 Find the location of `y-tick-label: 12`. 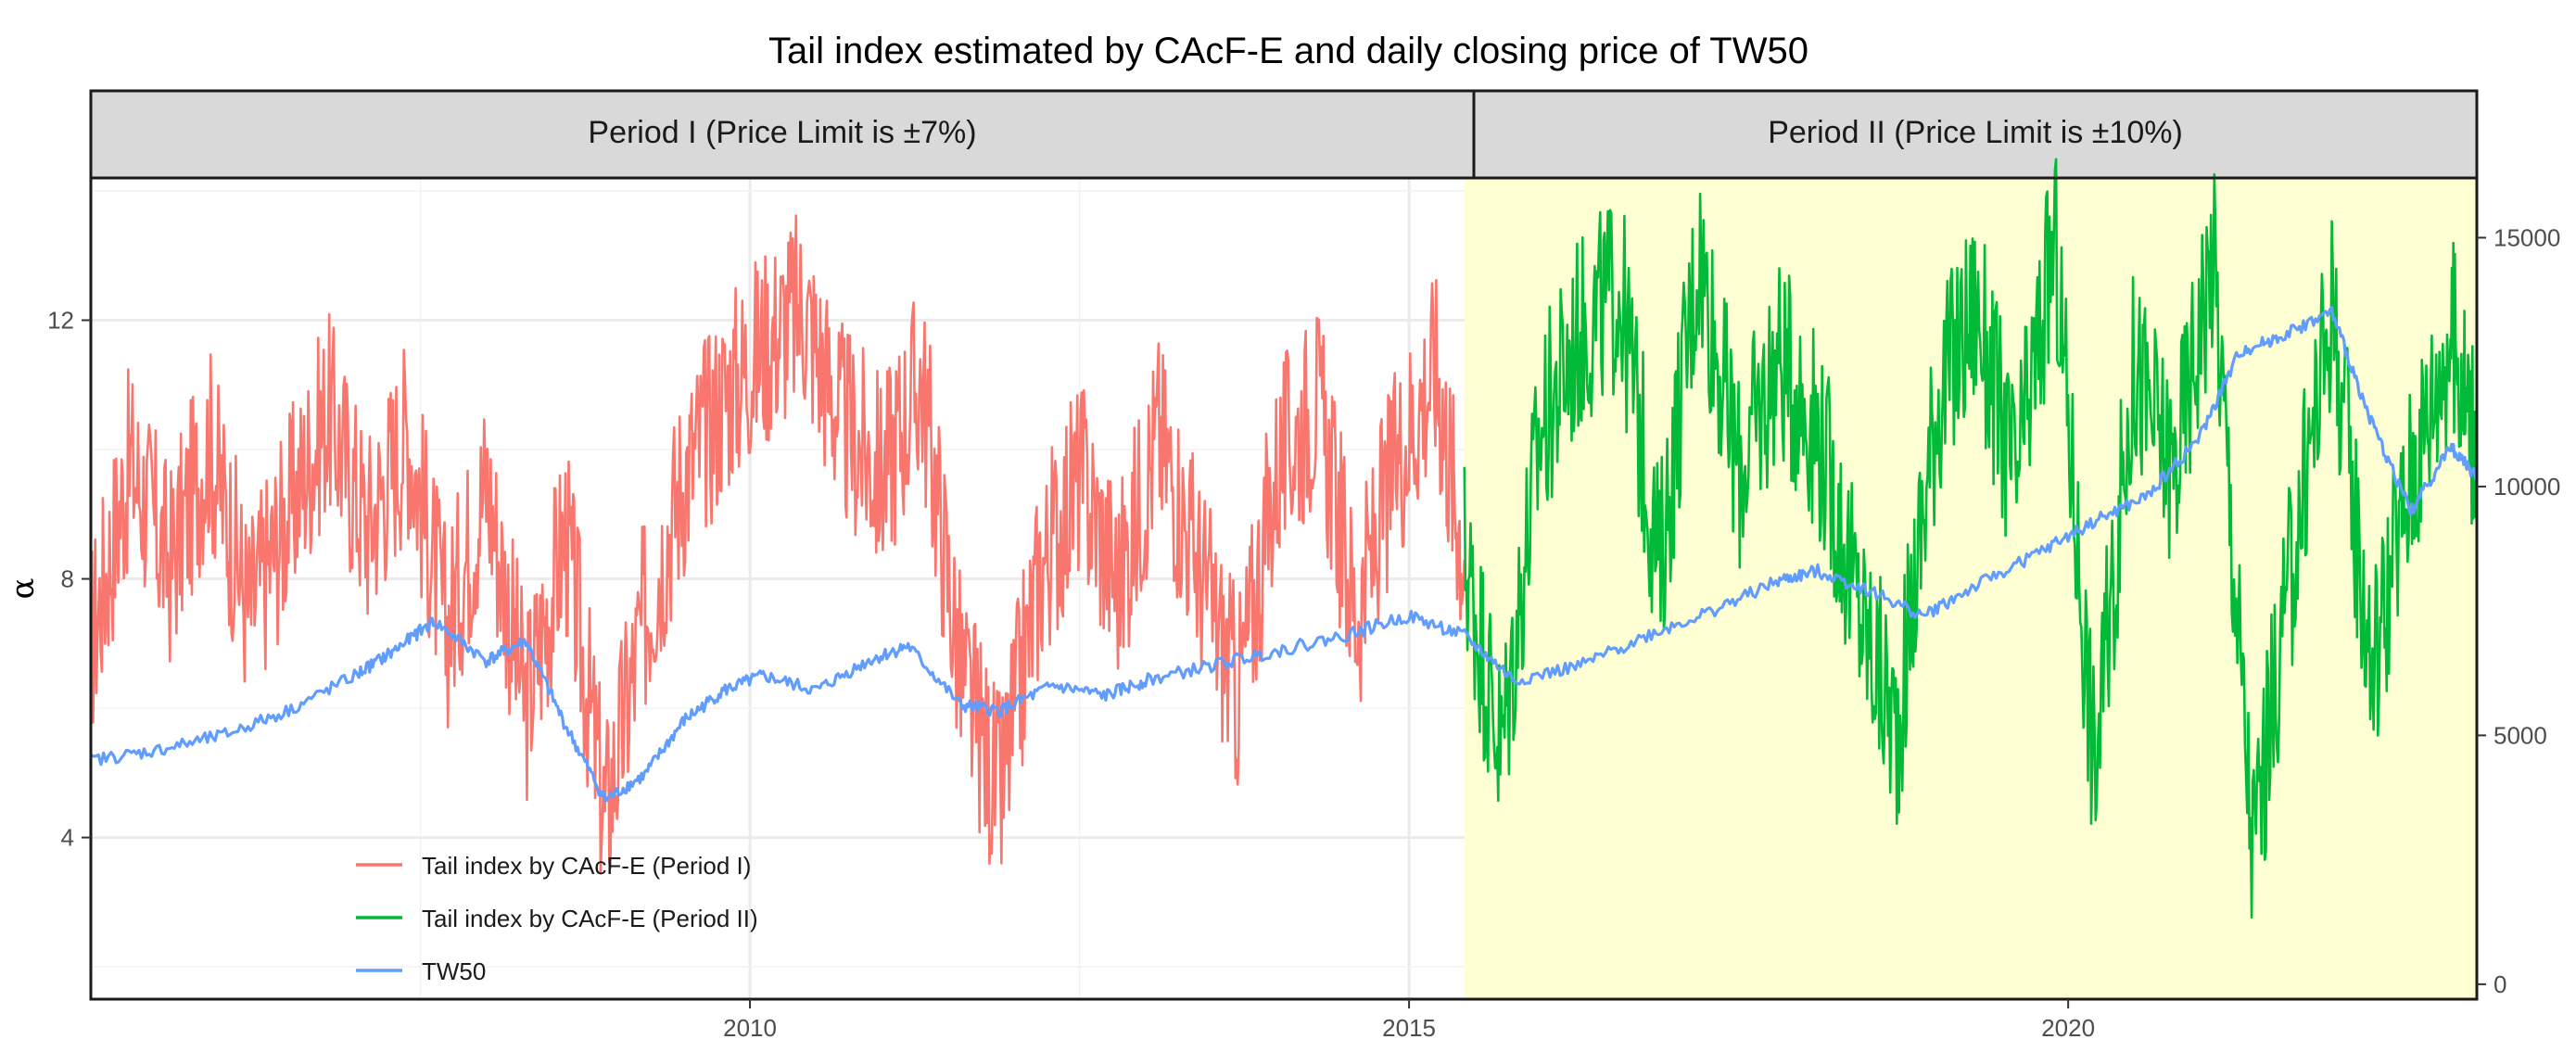

y-tick-label: 12 is located at coordinates (61, 320).